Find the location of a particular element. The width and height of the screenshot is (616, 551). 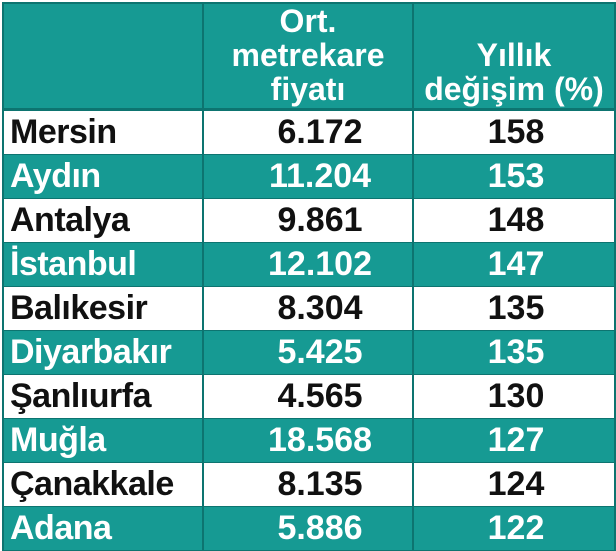

price-cell: 5.425 is located at coordinates (308, 352).